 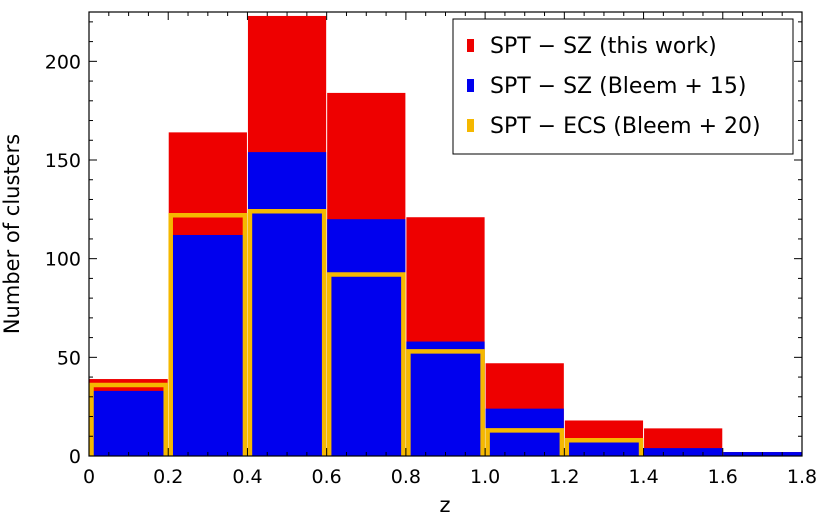 I want to click on y-axis-title: Number of clusters, so click(x=12, y=234).